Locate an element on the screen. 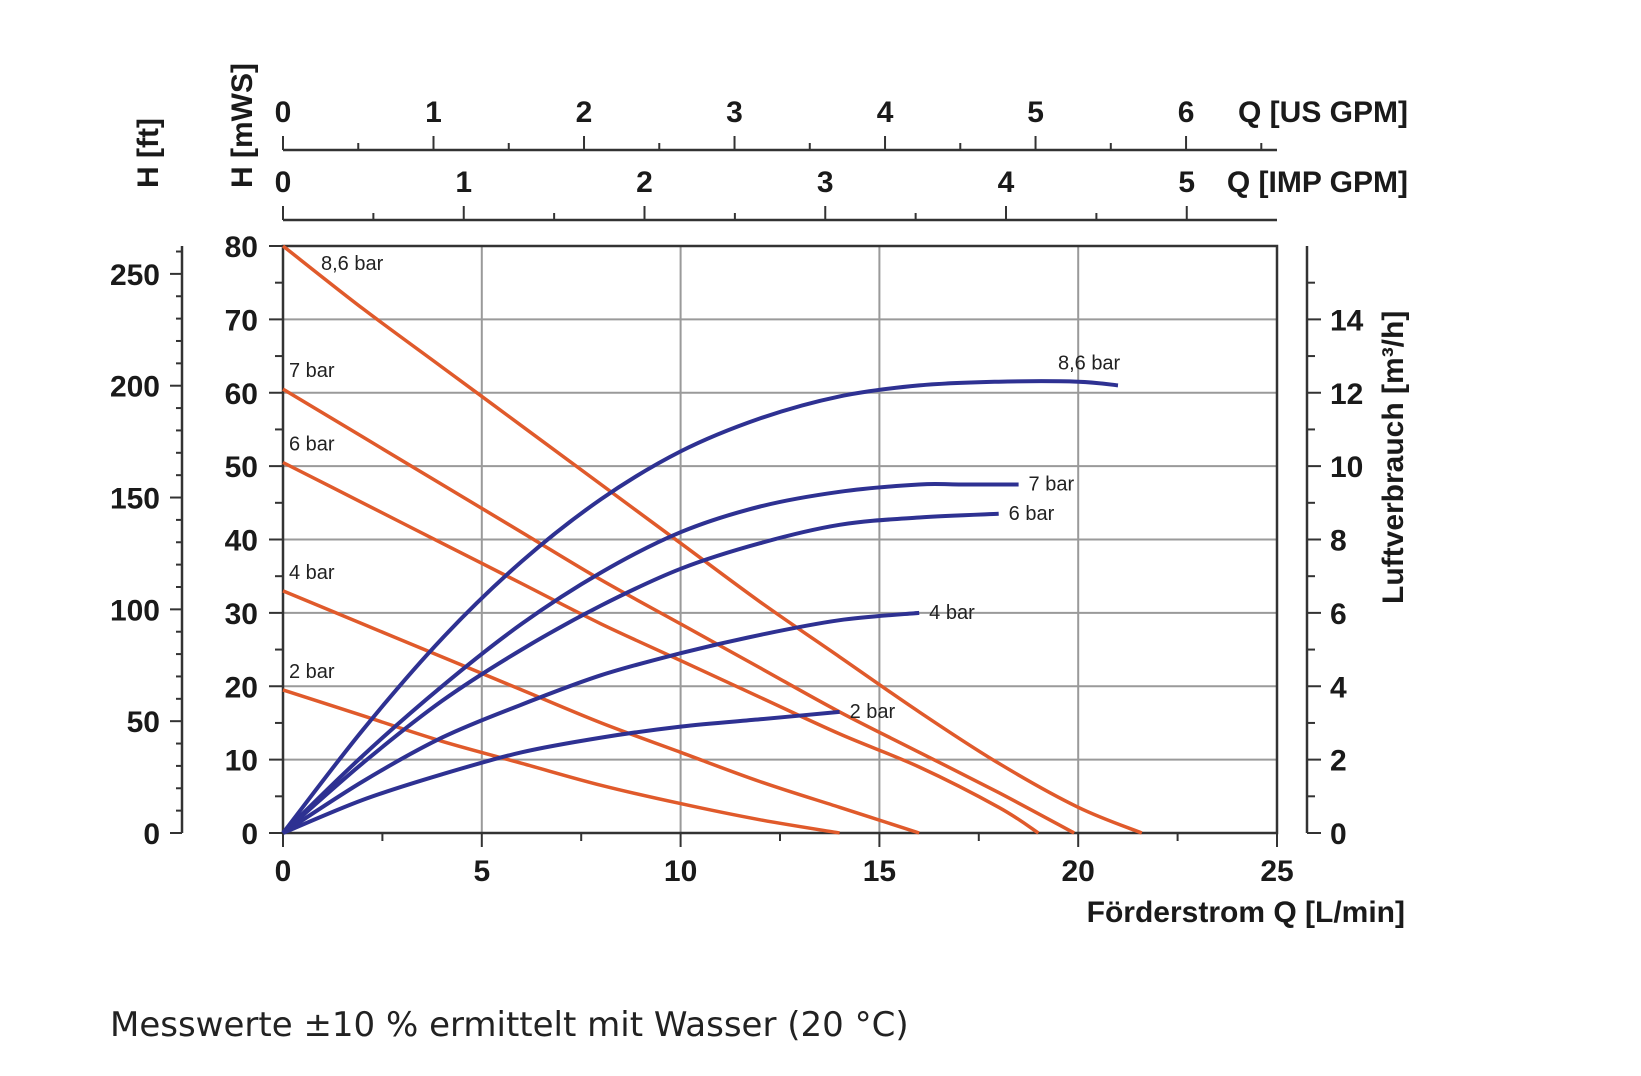 This screenshot has height=1076, width=1641. top-imp-tick-label: 0 is located at coordinates (283, 182).